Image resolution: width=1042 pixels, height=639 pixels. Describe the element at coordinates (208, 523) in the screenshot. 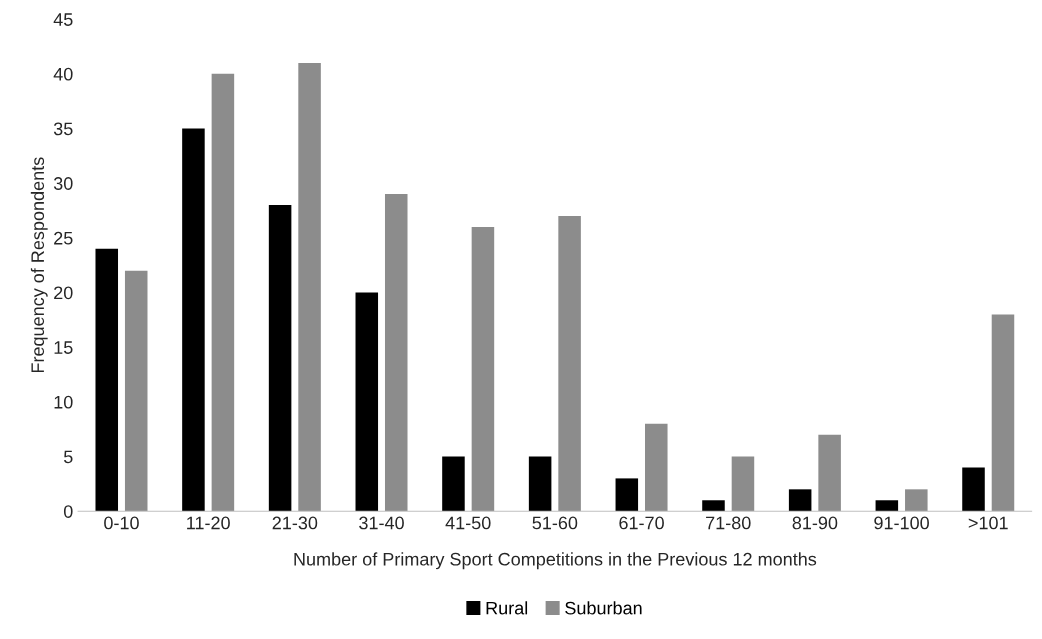

I see `x-tick-label: 11-20` at that location.